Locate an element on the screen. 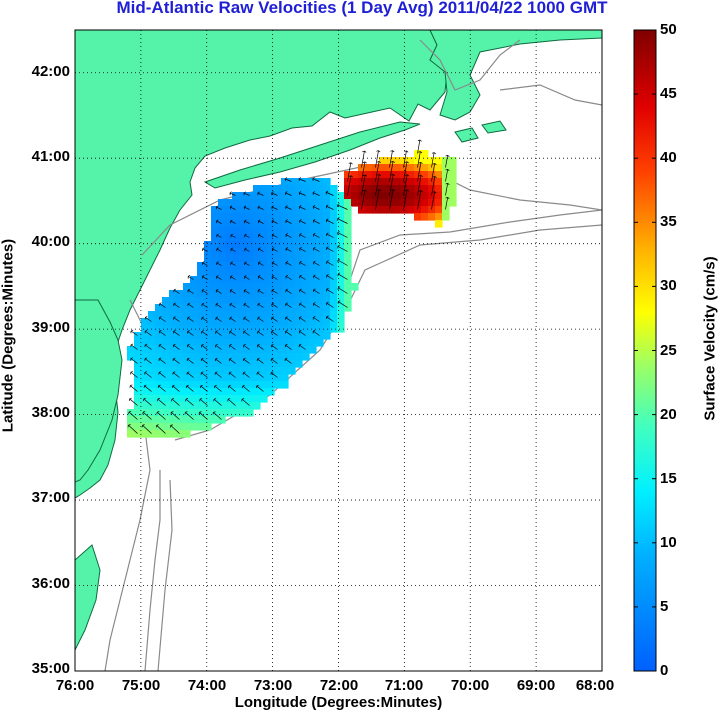 This screenshot has height=714, width=724. x-tick-label: 73:00 is located at coordinates (273, 685).